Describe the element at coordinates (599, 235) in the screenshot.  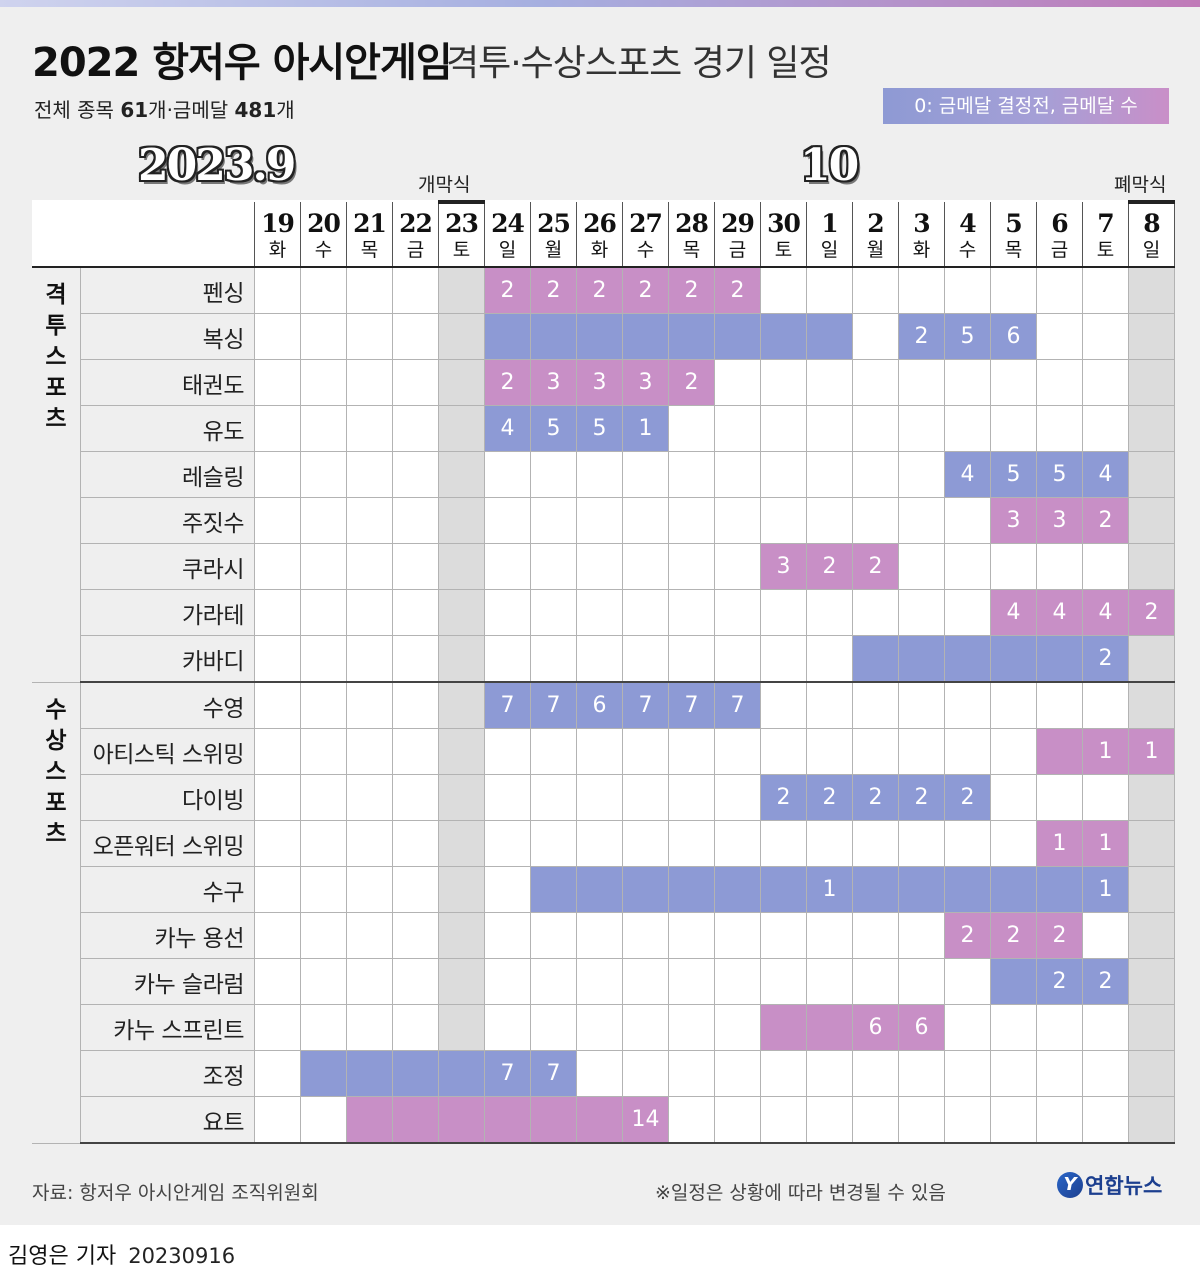
I see `date-header-cell: 26 화` at that location.